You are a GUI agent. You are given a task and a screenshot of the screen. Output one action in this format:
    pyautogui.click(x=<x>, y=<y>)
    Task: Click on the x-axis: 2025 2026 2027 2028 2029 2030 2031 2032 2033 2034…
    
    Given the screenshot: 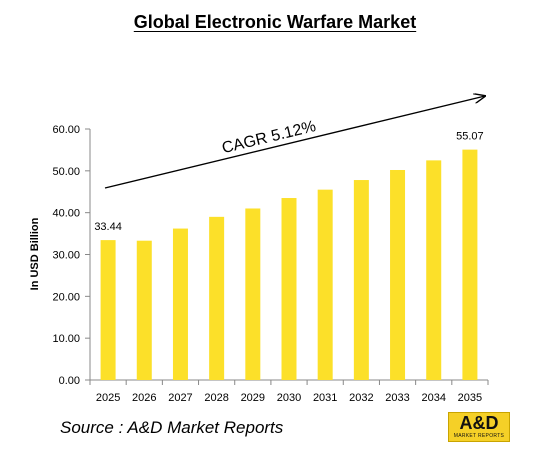 What is the action you would take?
    pyautogui.click(x=289, y=391)
    